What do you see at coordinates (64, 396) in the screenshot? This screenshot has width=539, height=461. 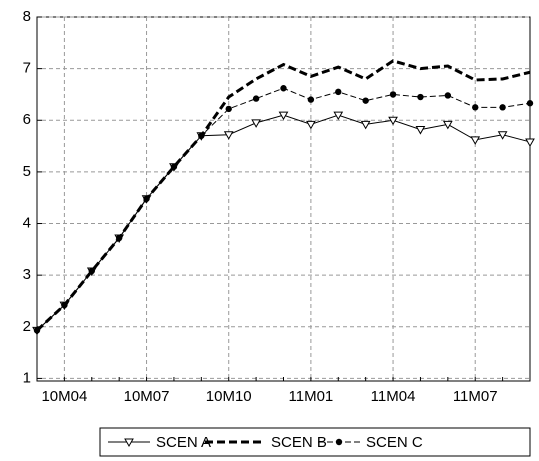 I see `x-tick-label: 10M04` at bounding box center [64, 396].